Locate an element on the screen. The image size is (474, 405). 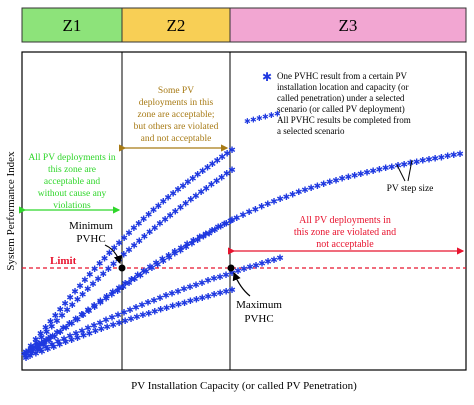
min-pvhc-label-line-2: PVHC is located at coordinates (90, 239).